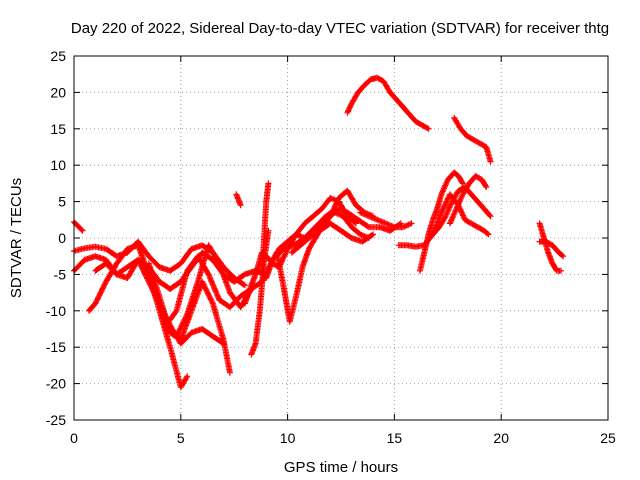 This screenshot has height=480, width=640. I want to click on y-tick-label: 25, so click(58, 56).